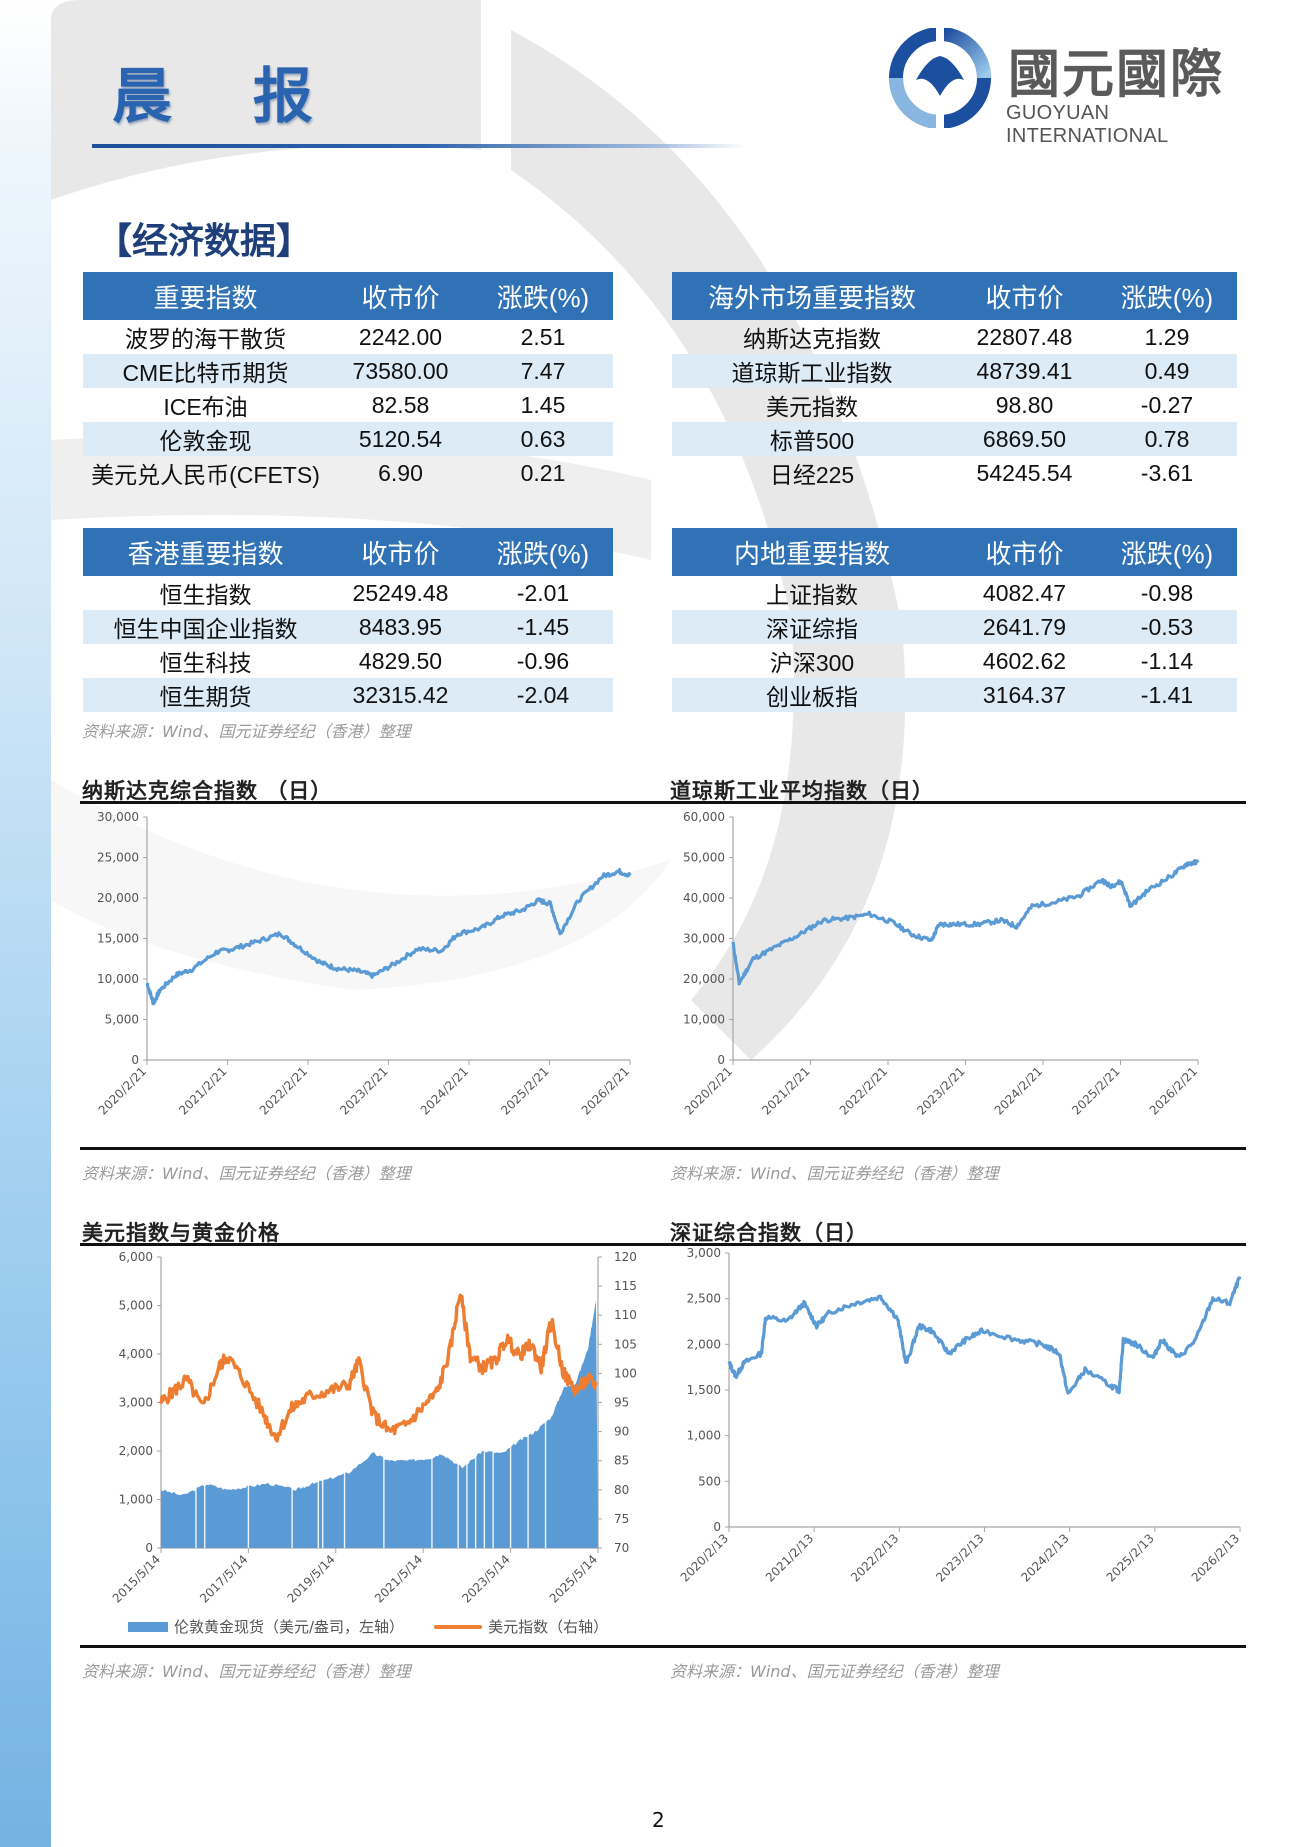  What do you see at coordinates (118, 858) in the screenshot?
I see `svg-text: 25,000` at bounding box center [118, 858].